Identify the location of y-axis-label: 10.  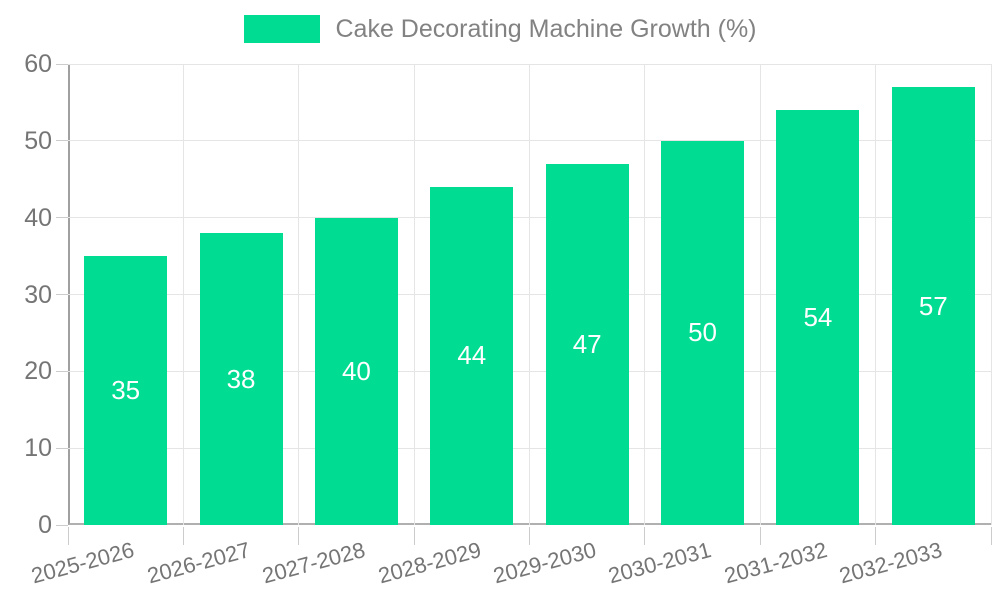
(38, 448).